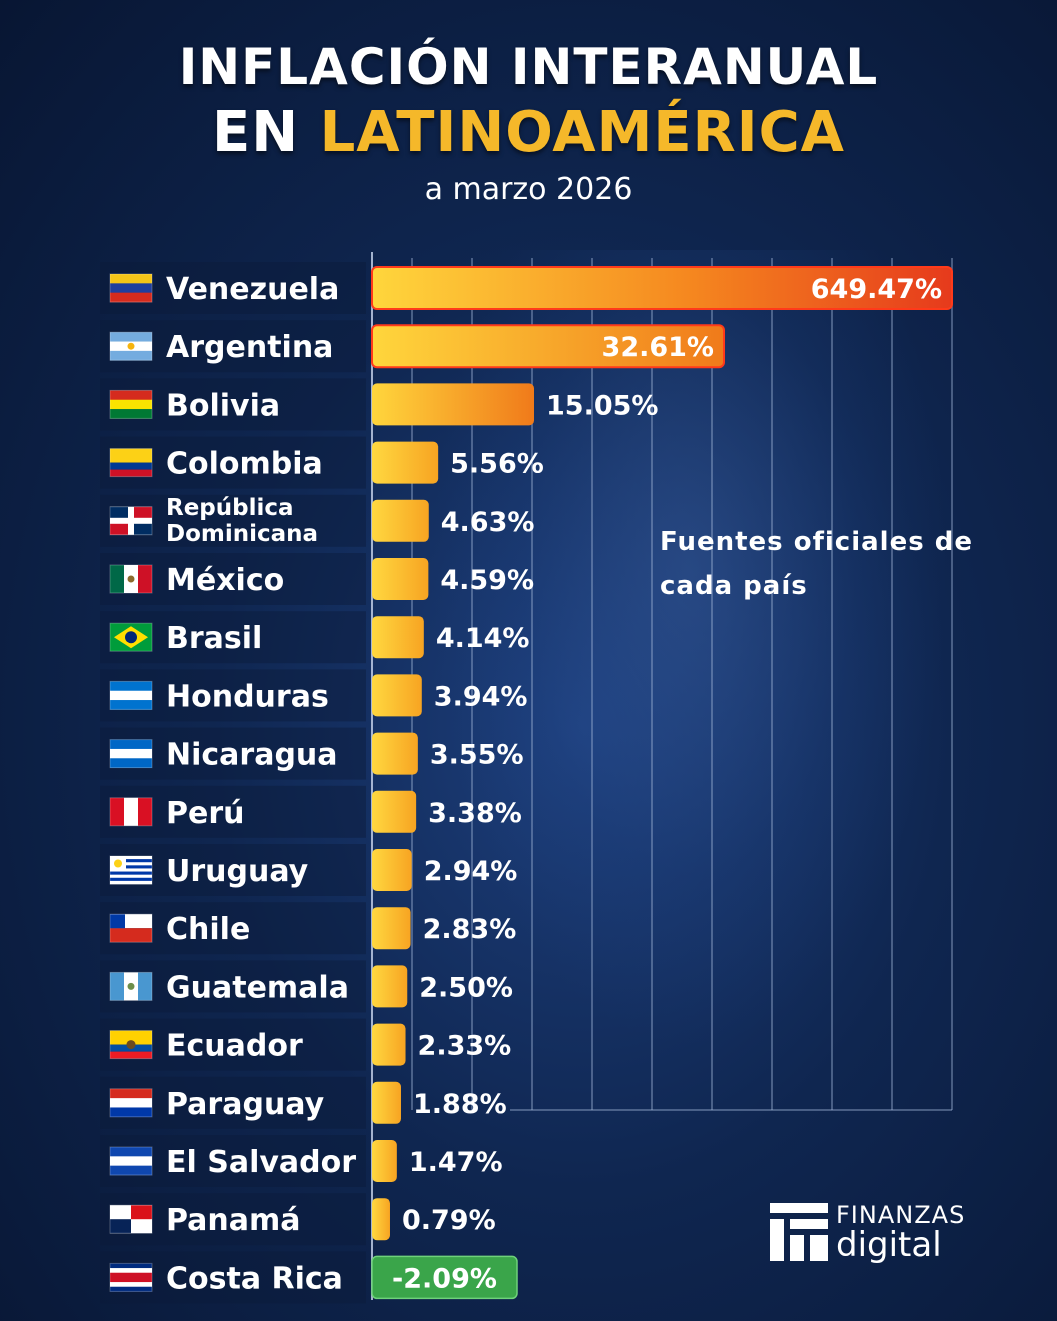 The height and width of the screenshot is (1321, 1057). Describe the element at coordinates (497, 464) in the screenshot. I see `value-label-colombia: 5.56%` at that location.